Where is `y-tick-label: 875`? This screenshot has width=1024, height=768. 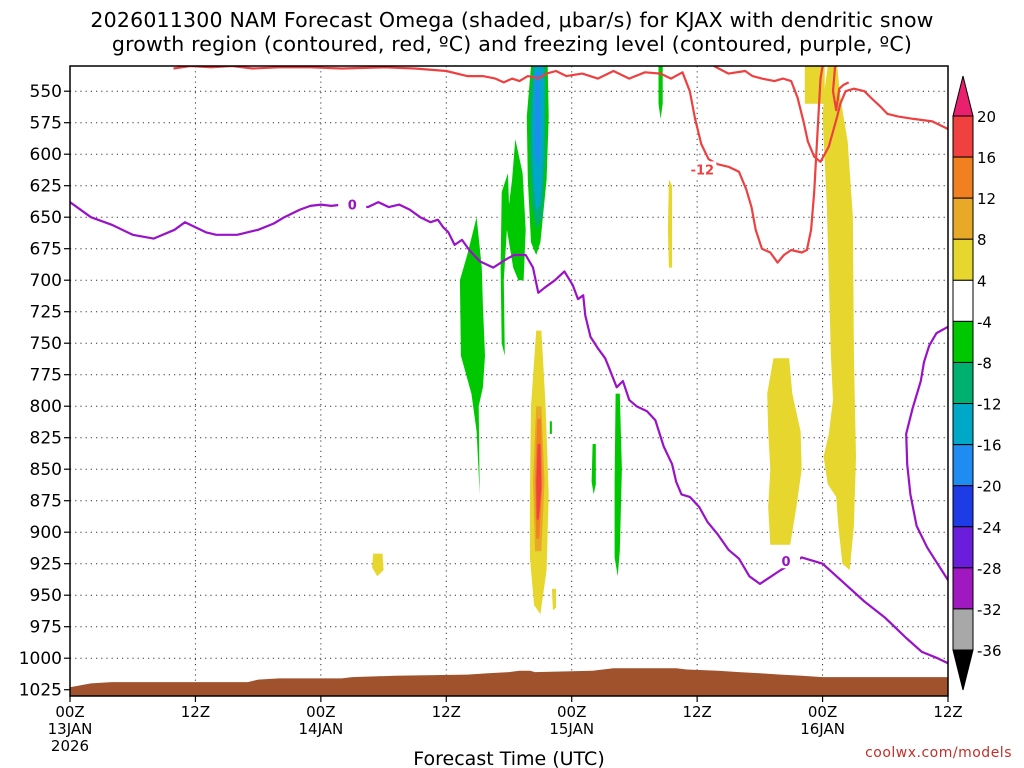 y-tick-label: 875 is located at coordinates (46, 502).